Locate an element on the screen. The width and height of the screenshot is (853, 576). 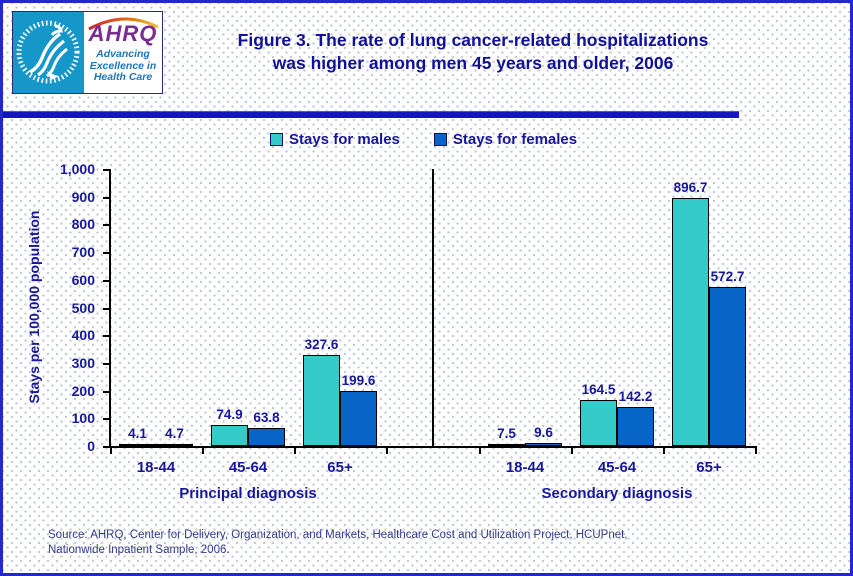
tagline-line: Health Care is located at coordinates (123, 77).